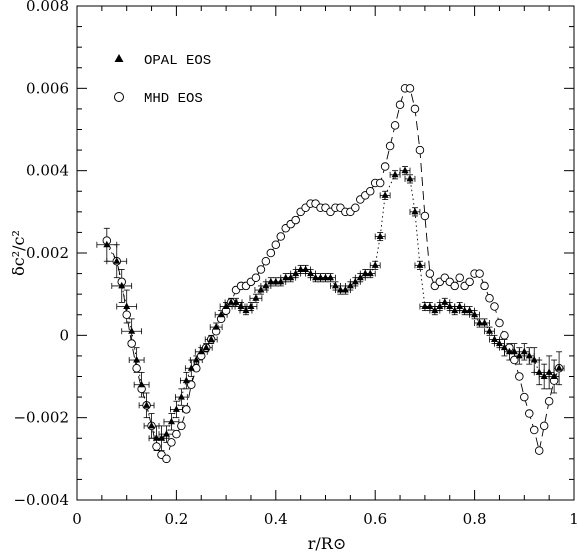 The width and height of the screenshot is (578, 555). I want to click on y-tick-label: 0.006, so click(47, 88).